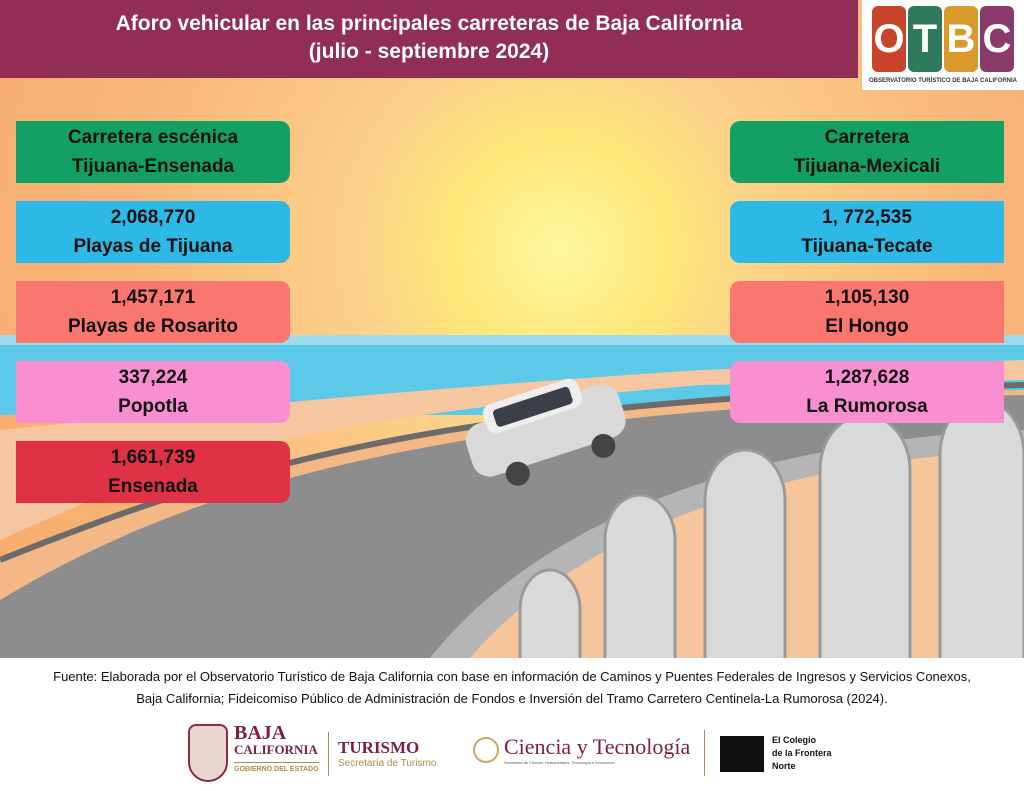 This screenshot has height=791, width=1024. I want to click on logo-letter: B, so click(961, 39).